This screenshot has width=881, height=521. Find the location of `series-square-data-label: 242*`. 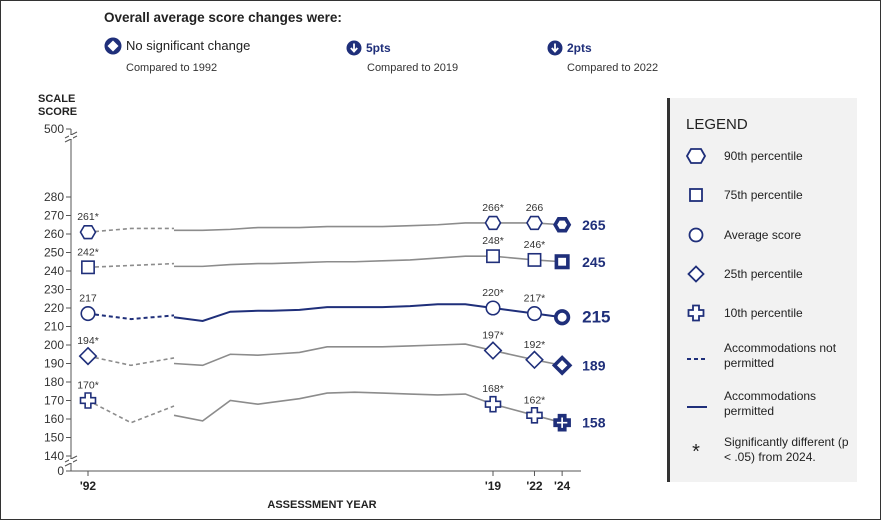

series-square-data-label: 242* is located at coordinates (88, 252).